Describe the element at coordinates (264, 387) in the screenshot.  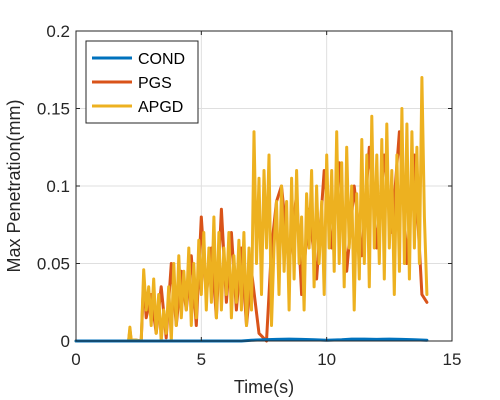
I see `x-axis-label: Time(s)` at that location.